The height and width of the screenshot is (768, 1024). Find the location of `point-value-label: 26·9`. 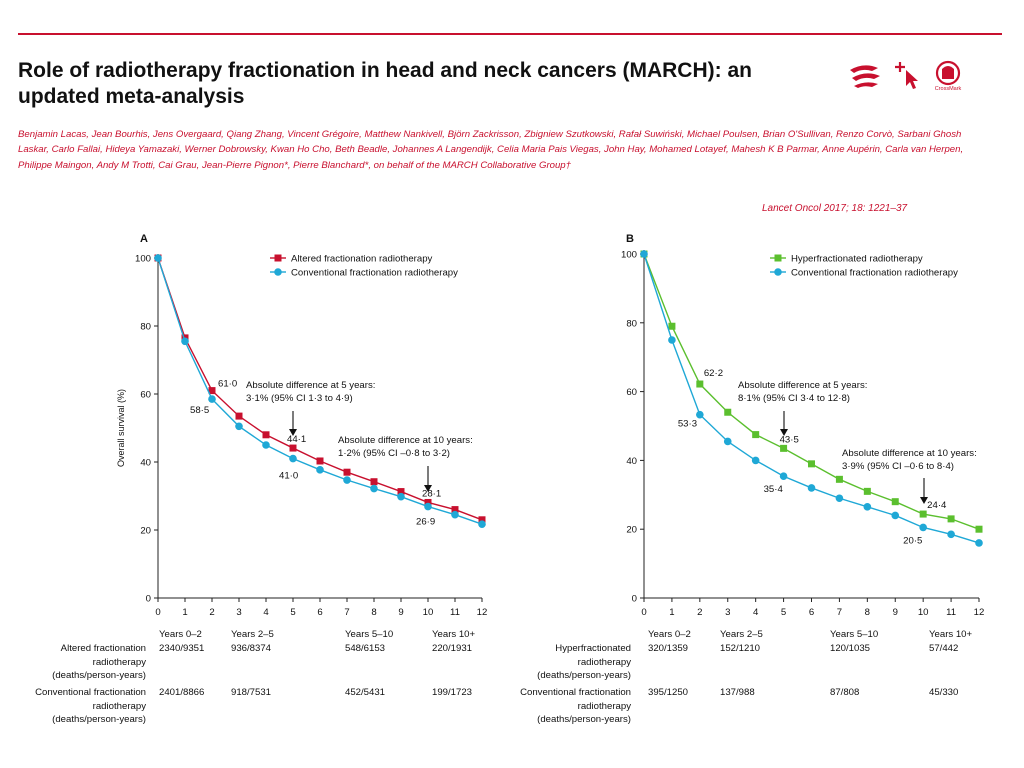

point-value-label: 26·9 is located at coordinates (425, 522).